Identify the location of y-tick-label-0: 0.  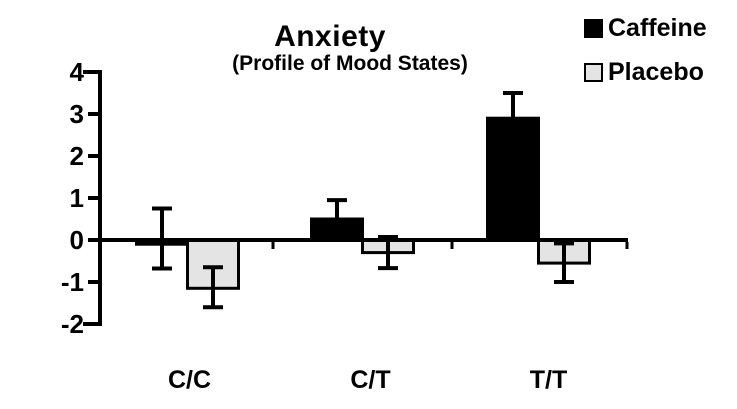
(77, 240).